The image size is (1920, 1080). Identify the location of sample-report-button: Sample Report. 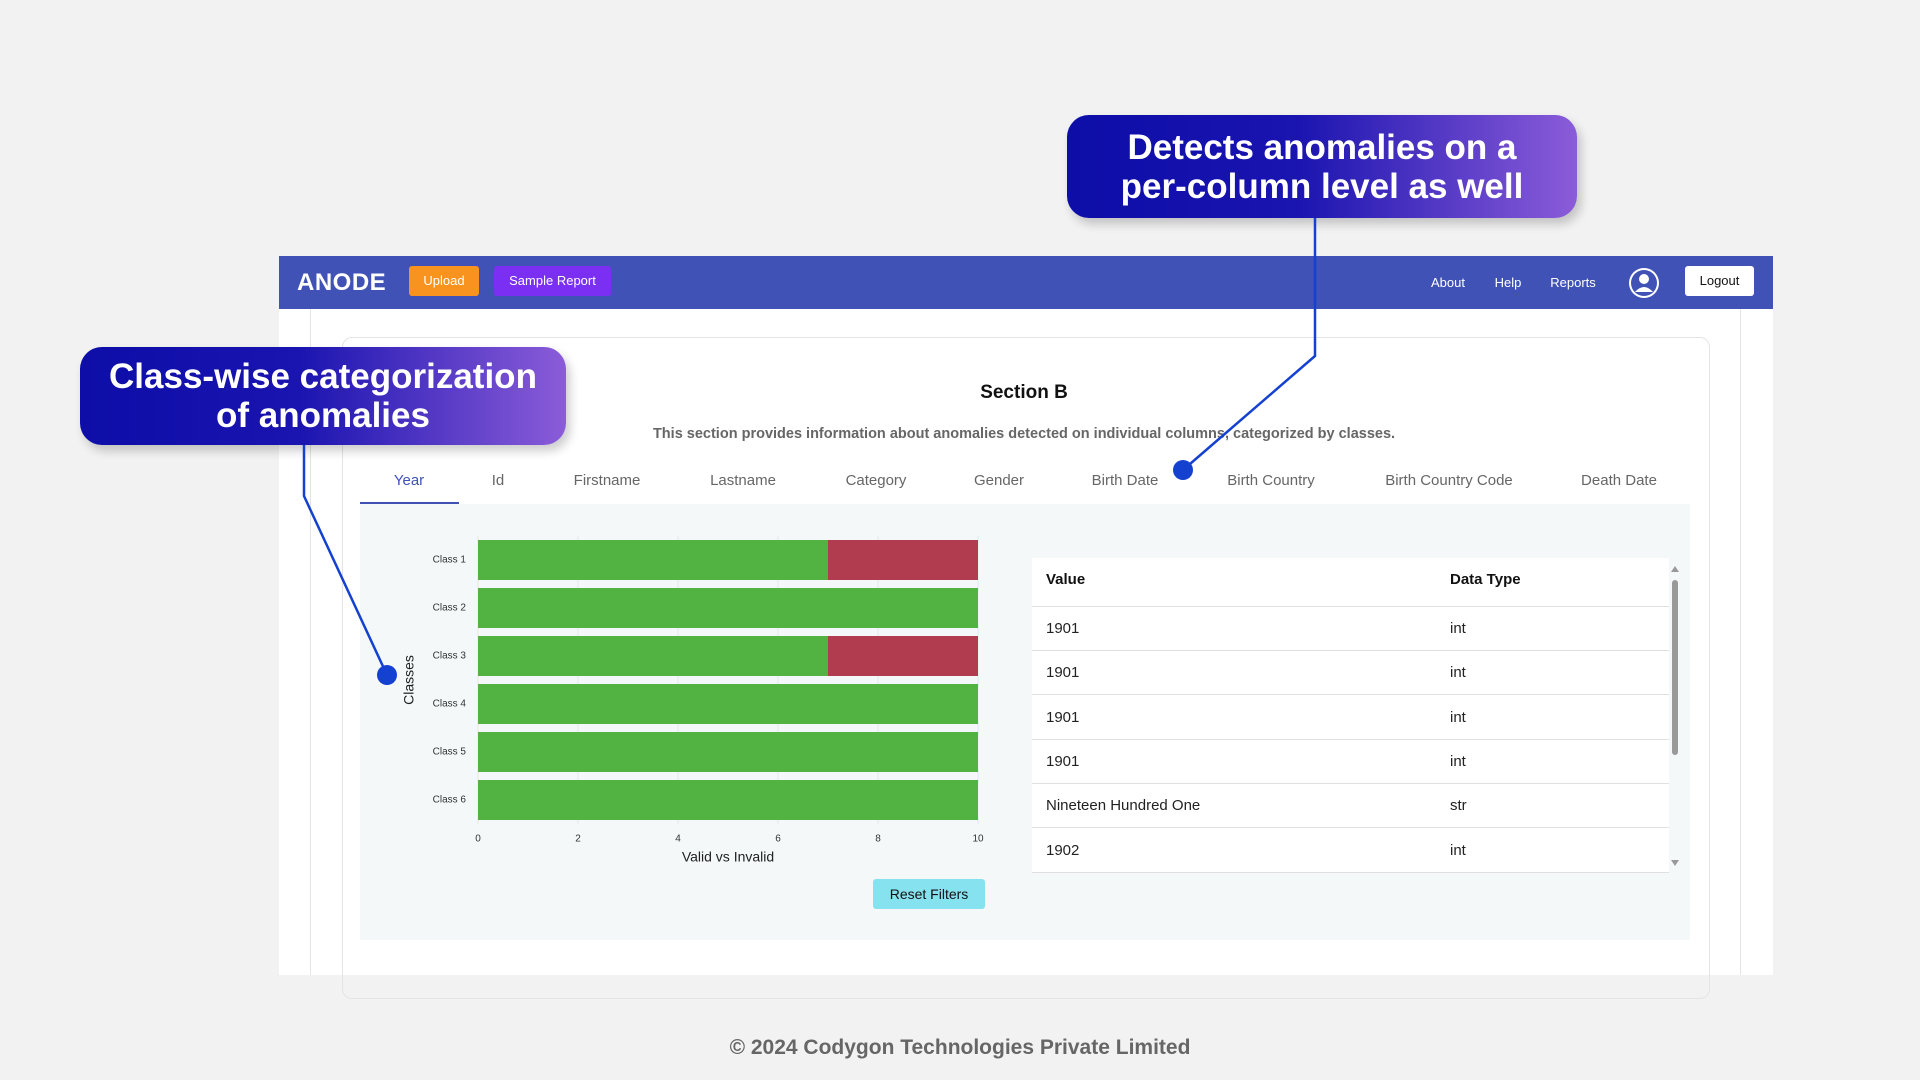
(552, 281).